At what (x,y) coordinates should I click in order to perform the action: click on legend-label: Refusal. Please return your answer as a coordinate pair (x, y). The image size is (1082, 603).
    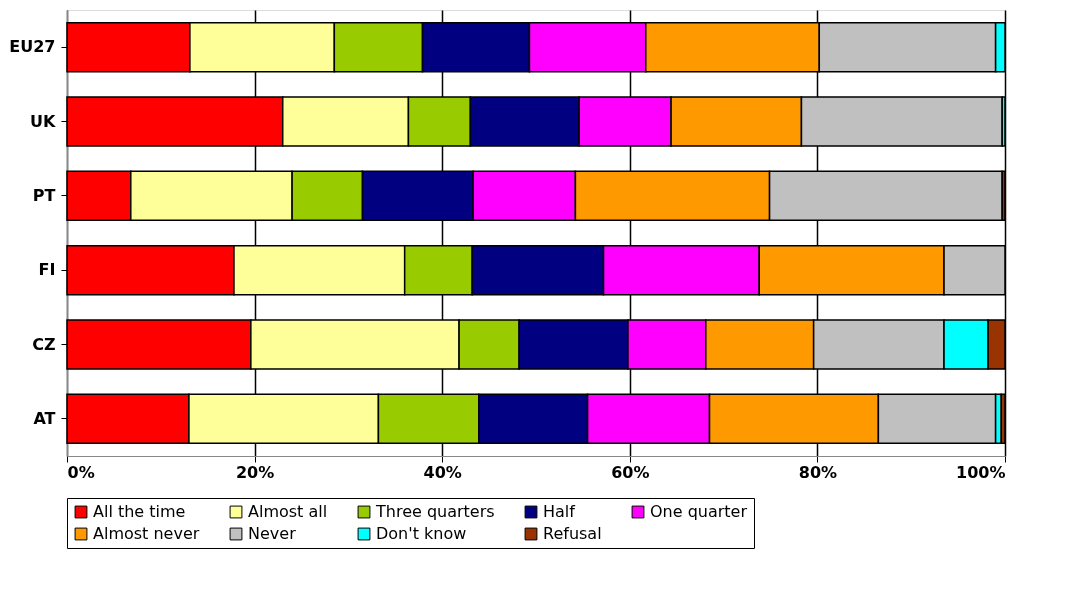
    Looking at the image, I should click on (572, 533).